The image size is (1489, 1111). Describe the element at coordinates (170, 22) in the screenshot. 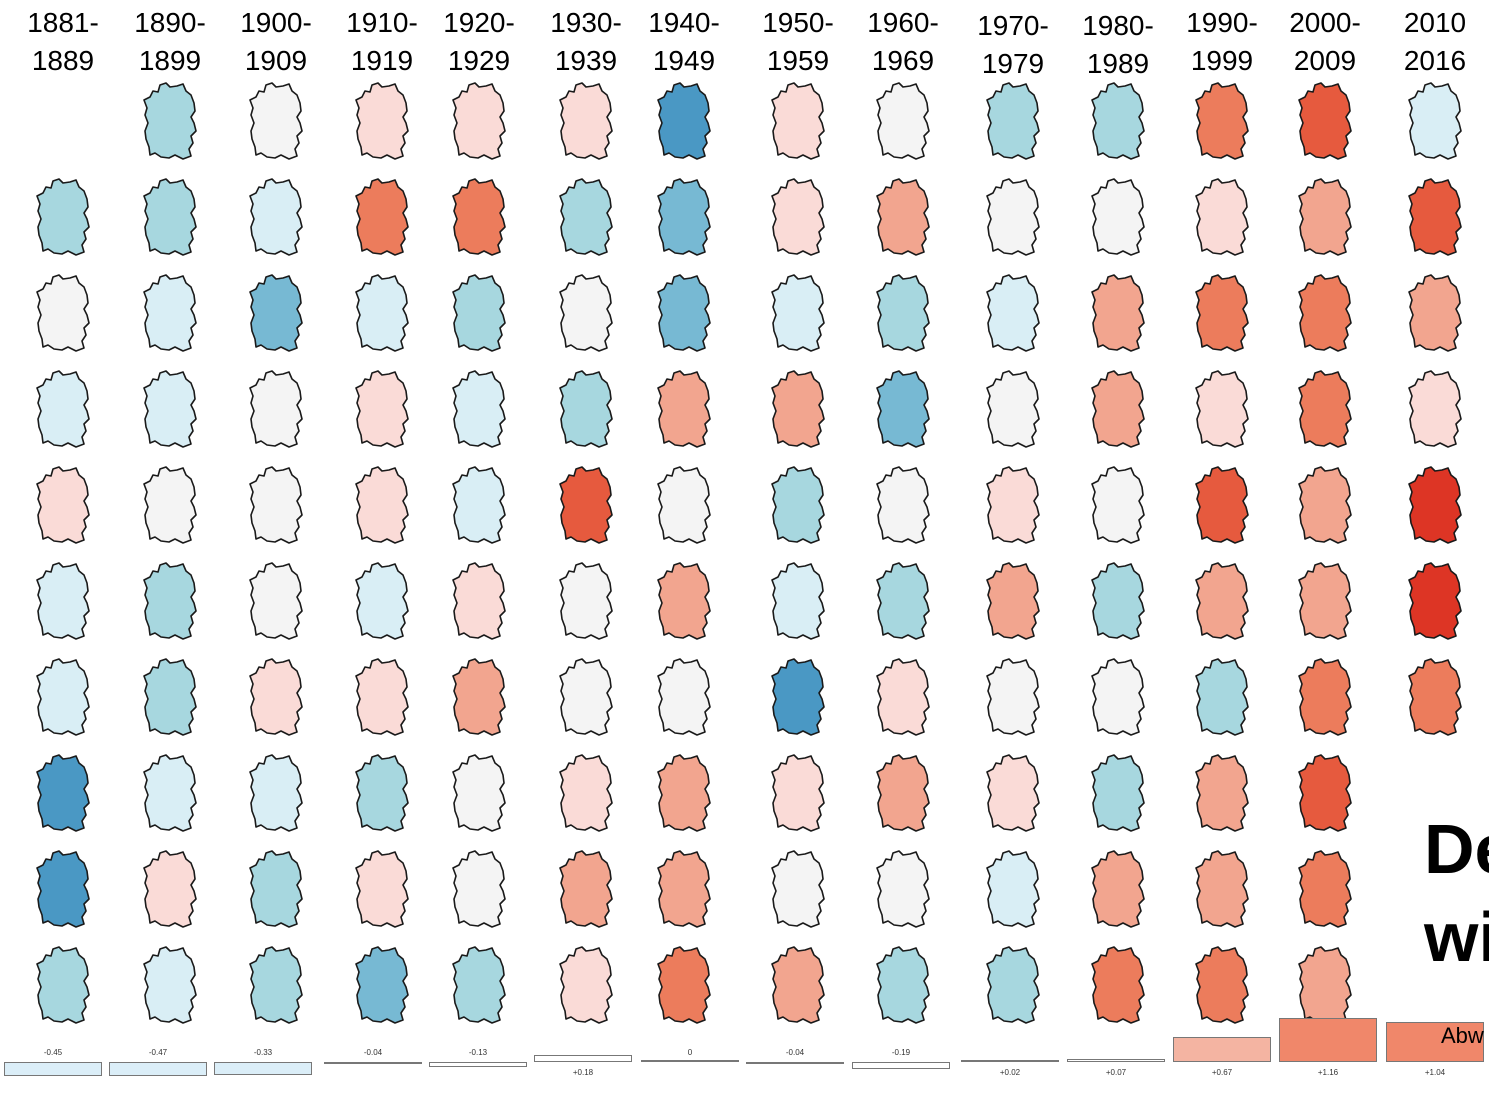

I see `decade-label-line: 1890-` at that location.